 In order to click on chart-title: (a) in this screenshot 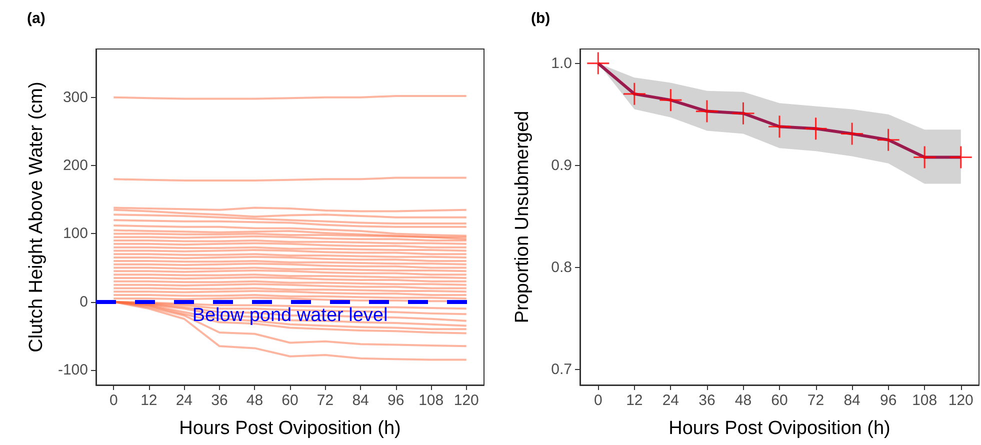, I will do `click(36, 18)`.